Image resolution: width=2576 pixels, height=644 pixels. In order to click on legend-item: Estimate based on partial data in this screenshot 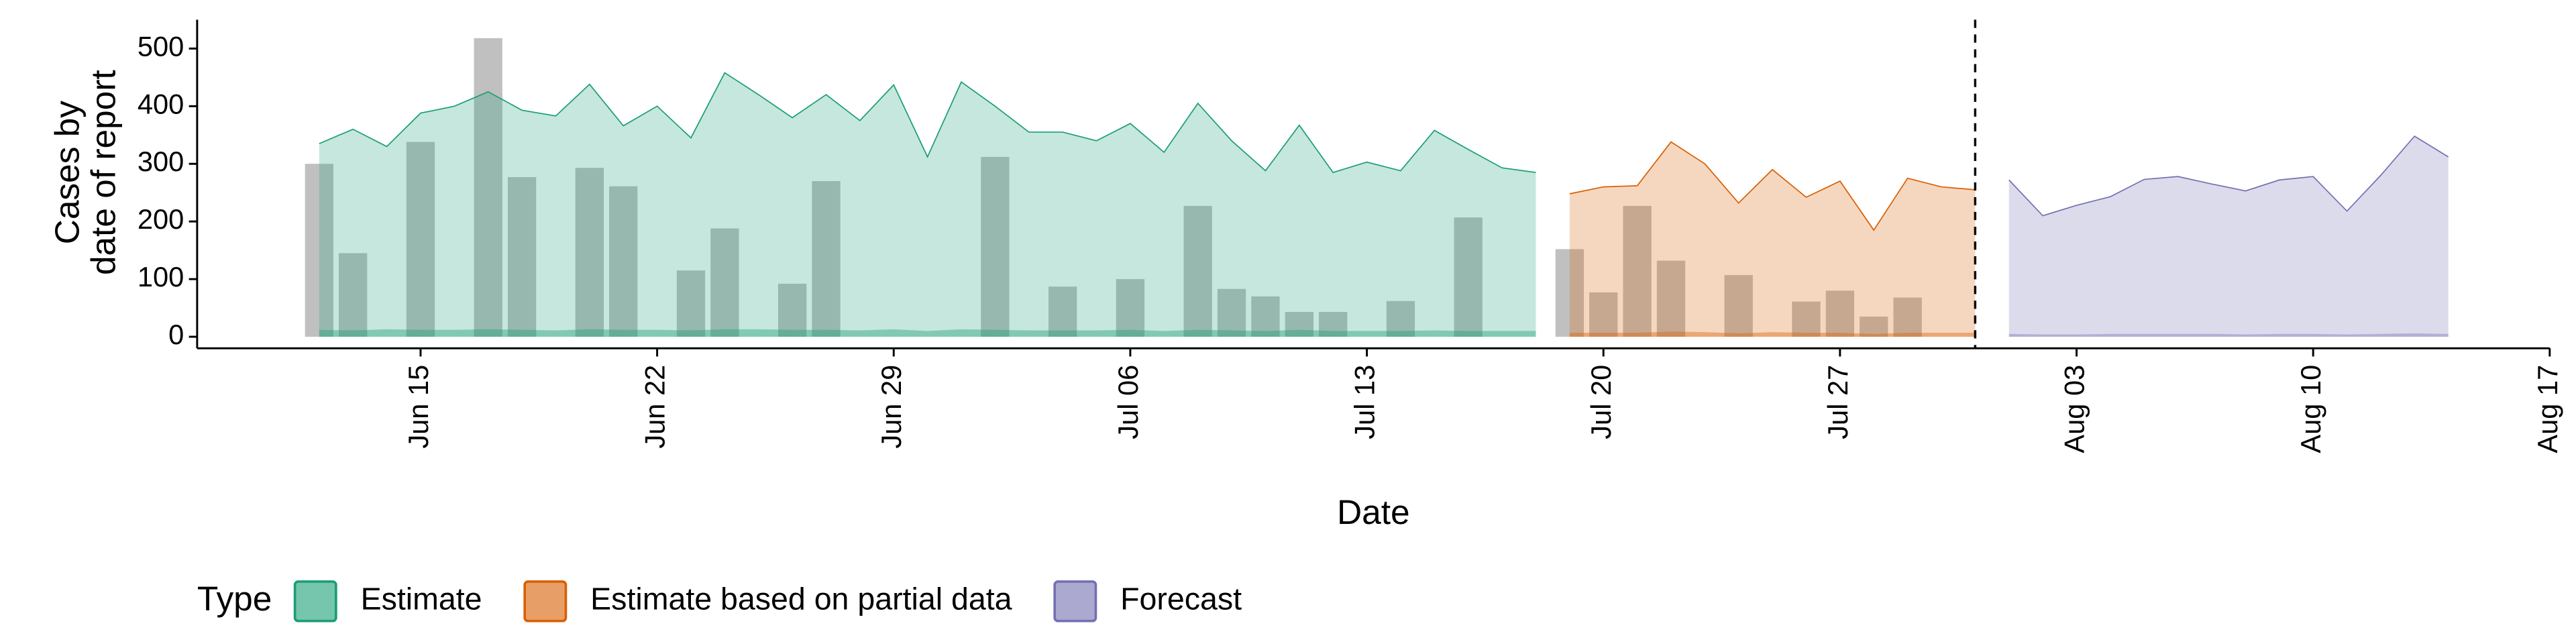, I will do `click(767, 601)`.